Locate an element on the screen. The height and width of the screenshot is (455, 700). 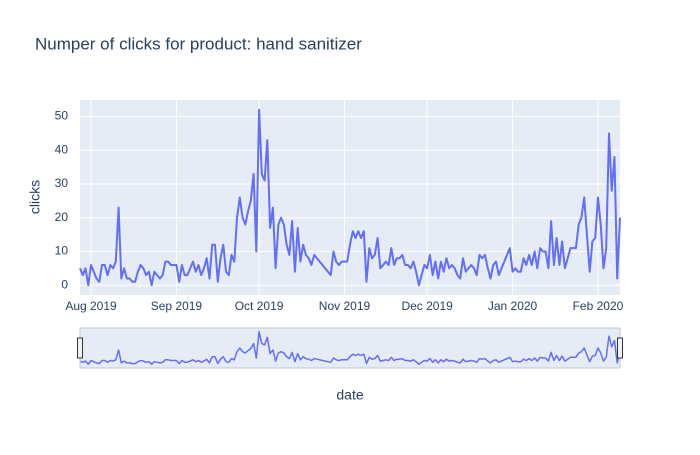
x-tick-label: Nov 2019 is located at coordinates (345, 306).